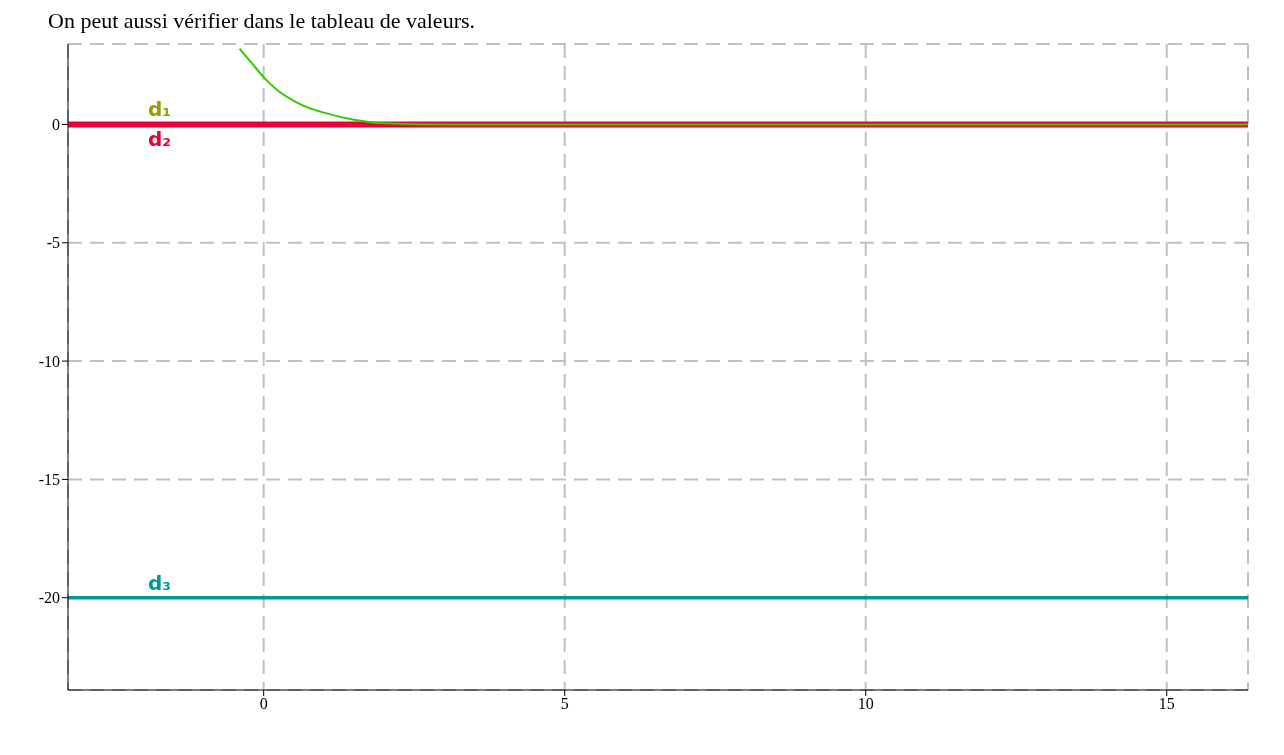  I want to click on y-tick-label: -15, so click(49, 480).